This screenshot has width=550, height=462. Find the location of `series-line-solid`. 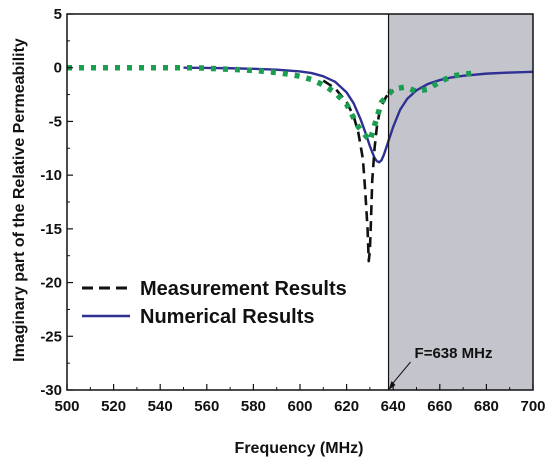

series-line-solid is located at coordinates (358, 115).